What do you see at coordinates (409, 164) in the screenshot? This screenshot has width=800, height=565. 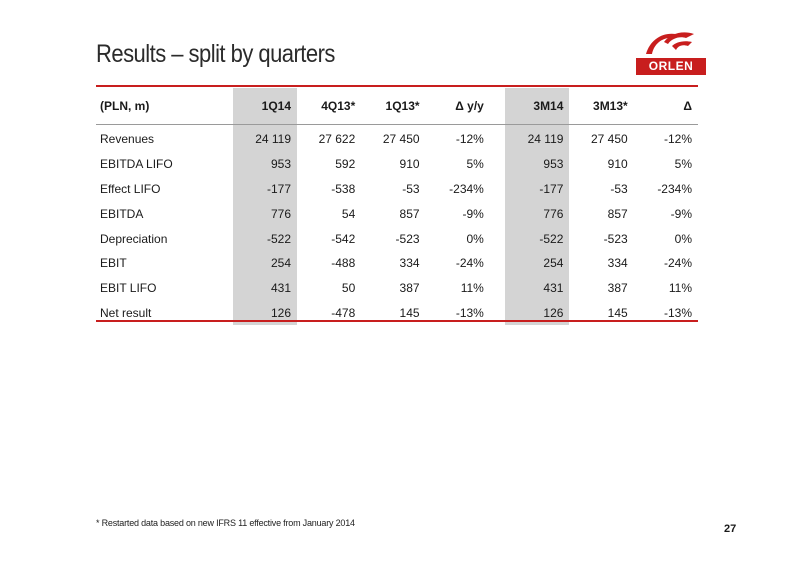 I see `cell-1q13: 910` at bounding box center [409, 164].